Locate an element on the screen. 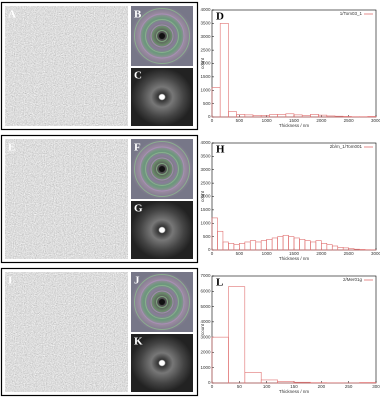 This screenshot has width=380, height=405. panel-label: A is located at coordinates (12, 15).